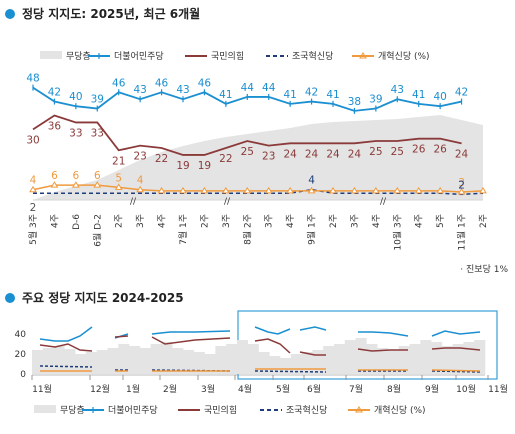  I want to click on chart2-xtick-0: 11월, so click(42, 389).